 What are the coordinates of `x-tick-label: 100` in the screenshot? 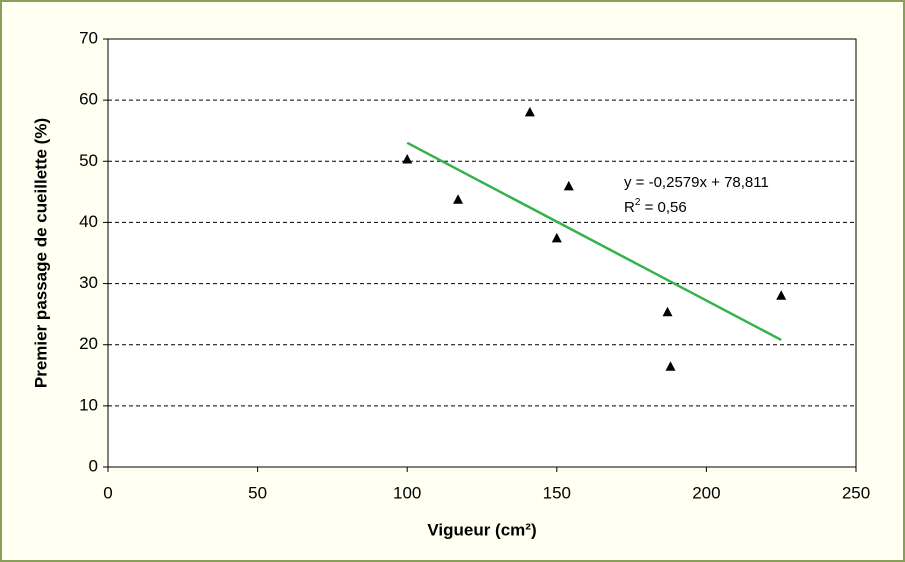 It's located at (407, 492).